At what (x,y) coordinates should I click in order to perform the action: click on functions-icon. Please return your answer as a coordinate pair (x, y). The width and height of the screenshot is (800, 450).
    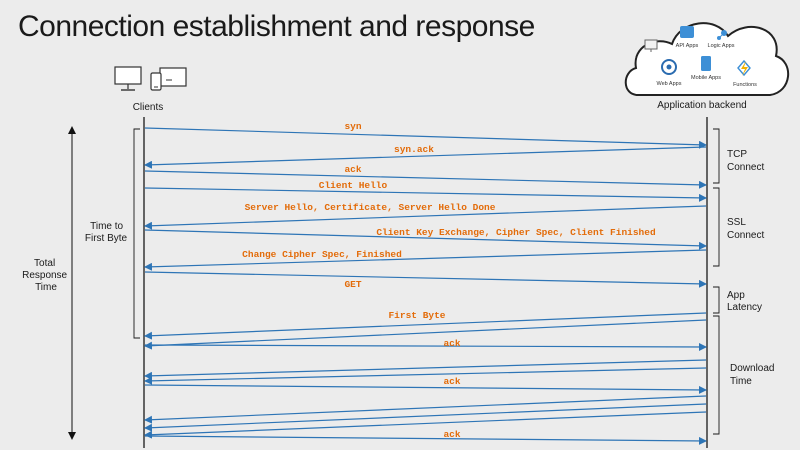
    Looking at the image, I should click on (744, 68).